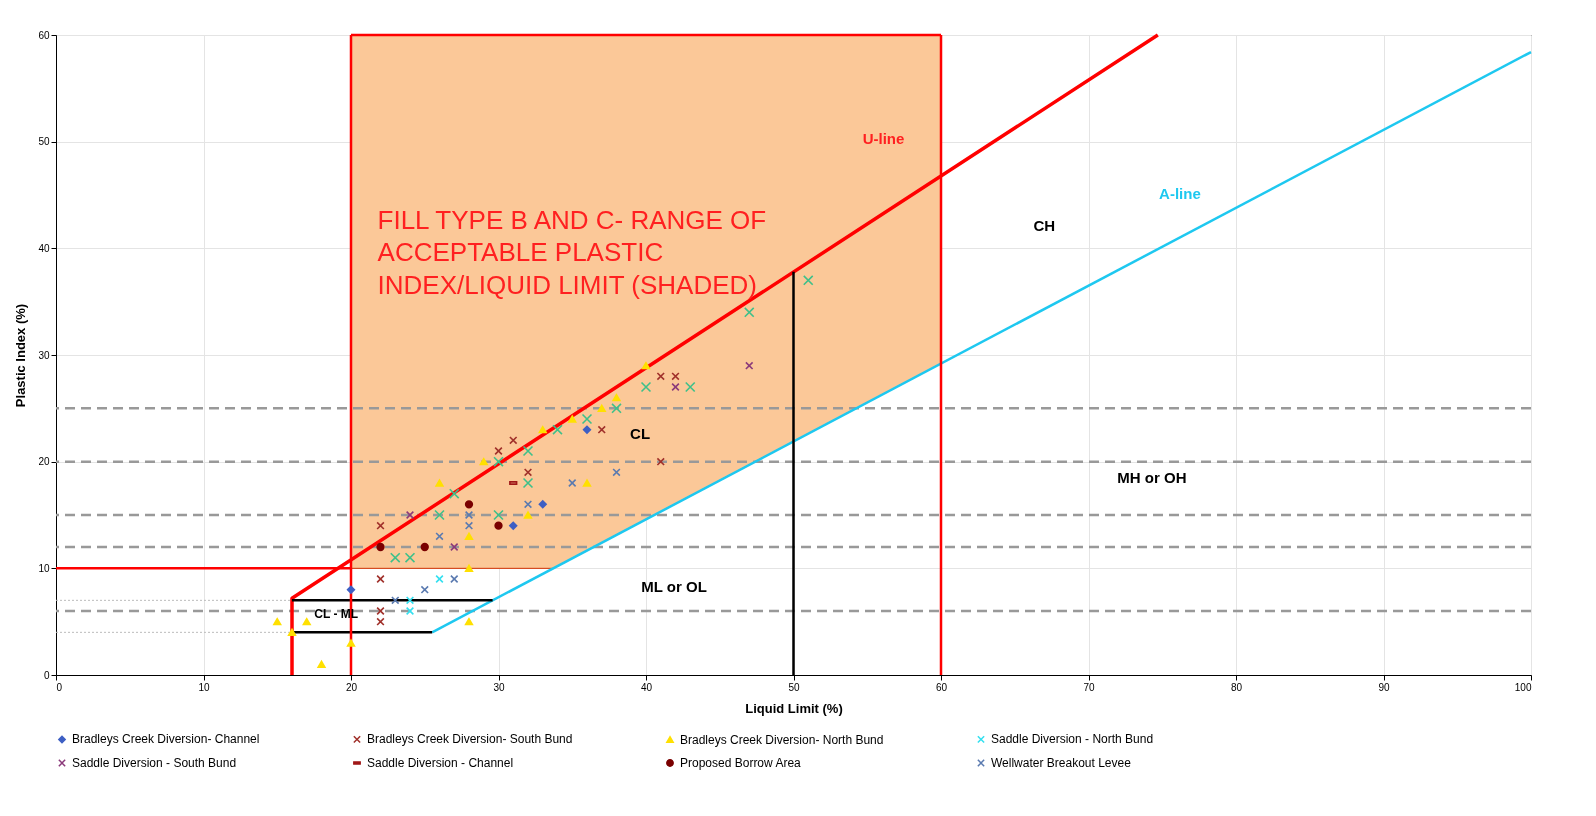  Describe the element at coordinates (1384, 687) in the screenshot. I see `x-tick-label: 90` at that location.